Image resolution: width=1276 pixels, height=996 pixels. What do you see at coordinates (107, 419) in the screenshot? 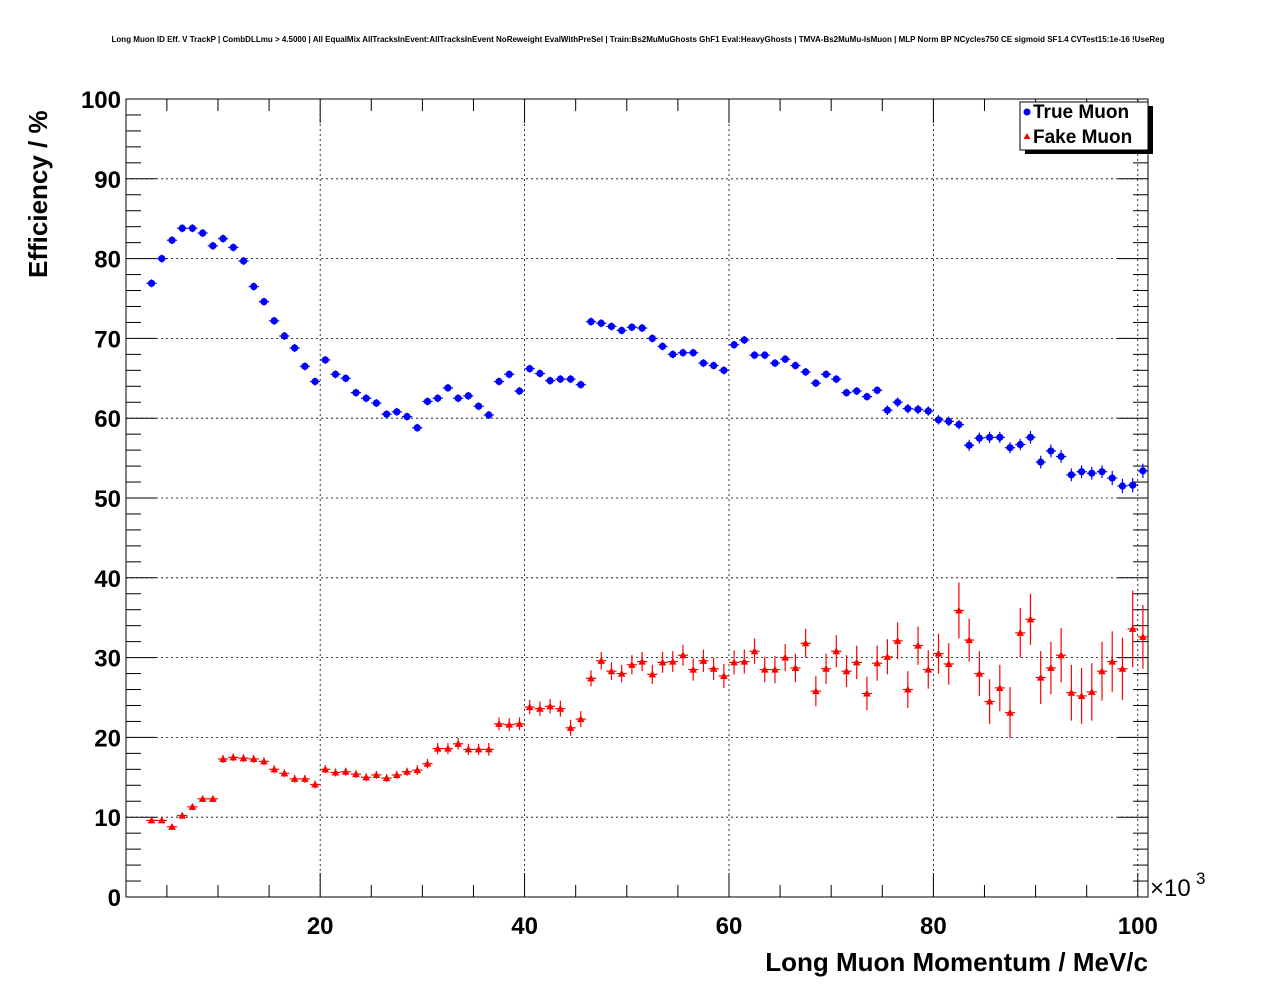
I see `y-tick-label: 60` at bounding box center [107, 419].